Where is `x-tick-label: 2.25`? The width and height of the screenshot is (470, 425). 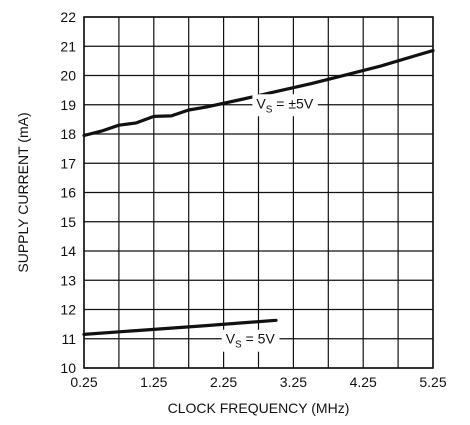 x-tick-label: 2.25 is located at coordinates (223, 382).